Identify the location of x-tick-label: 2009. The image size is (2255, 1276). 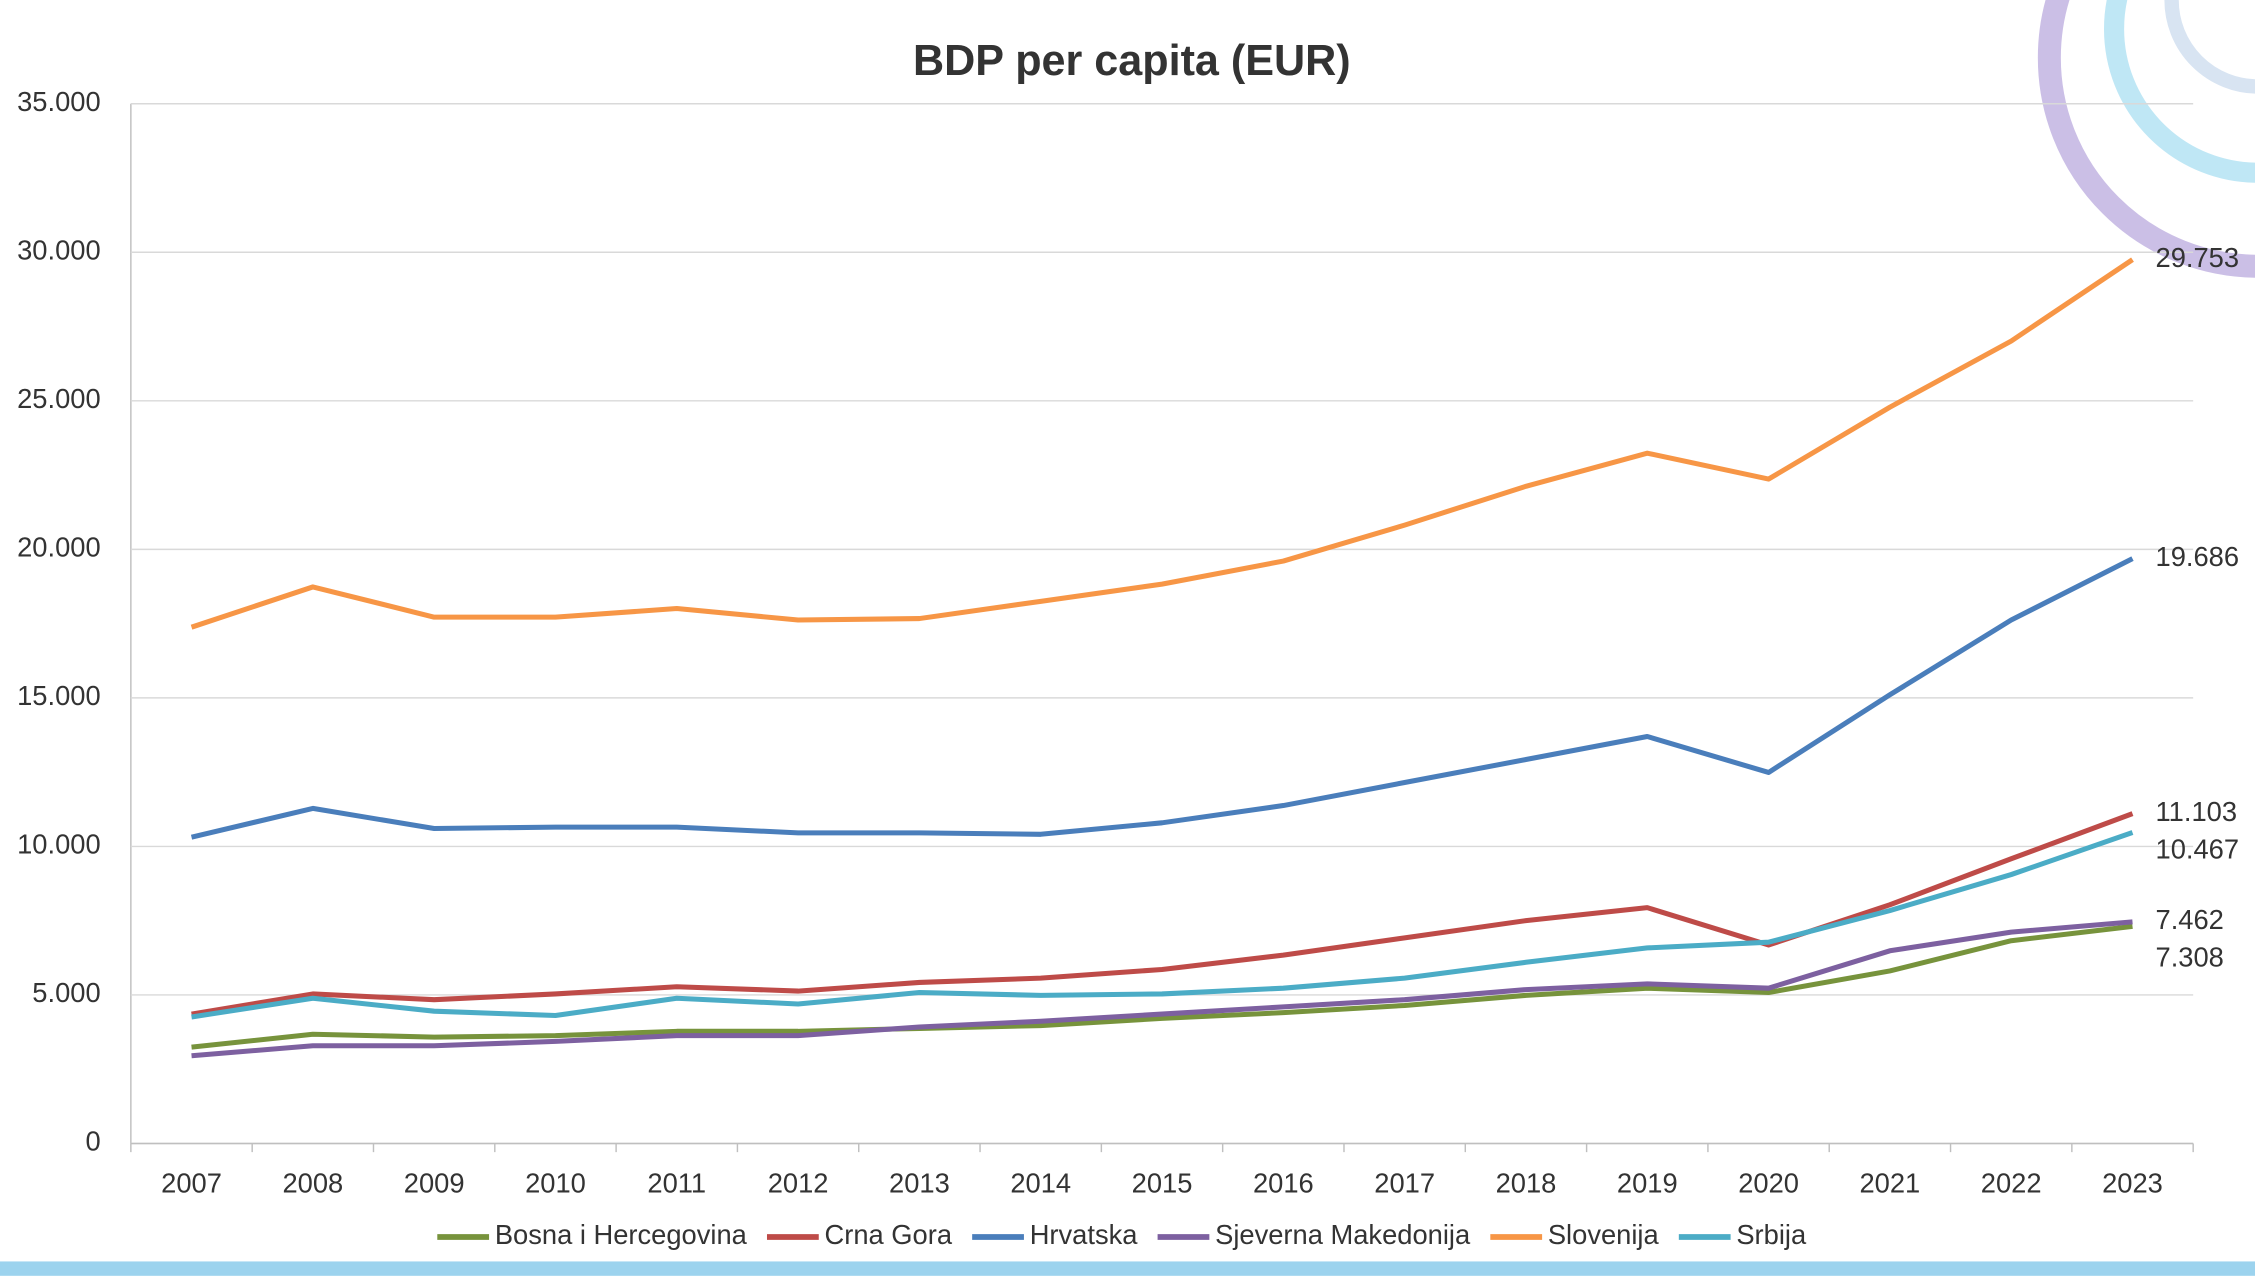
(434, 1182).